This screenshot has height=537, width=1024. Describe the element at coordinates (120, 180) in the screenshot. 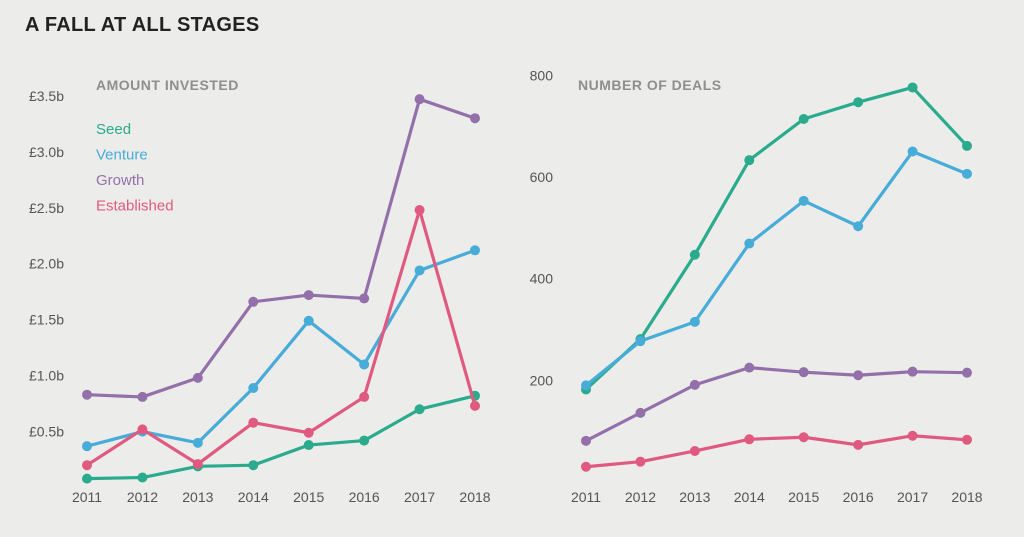

I see `legend-item-growth: Growth` at that location.